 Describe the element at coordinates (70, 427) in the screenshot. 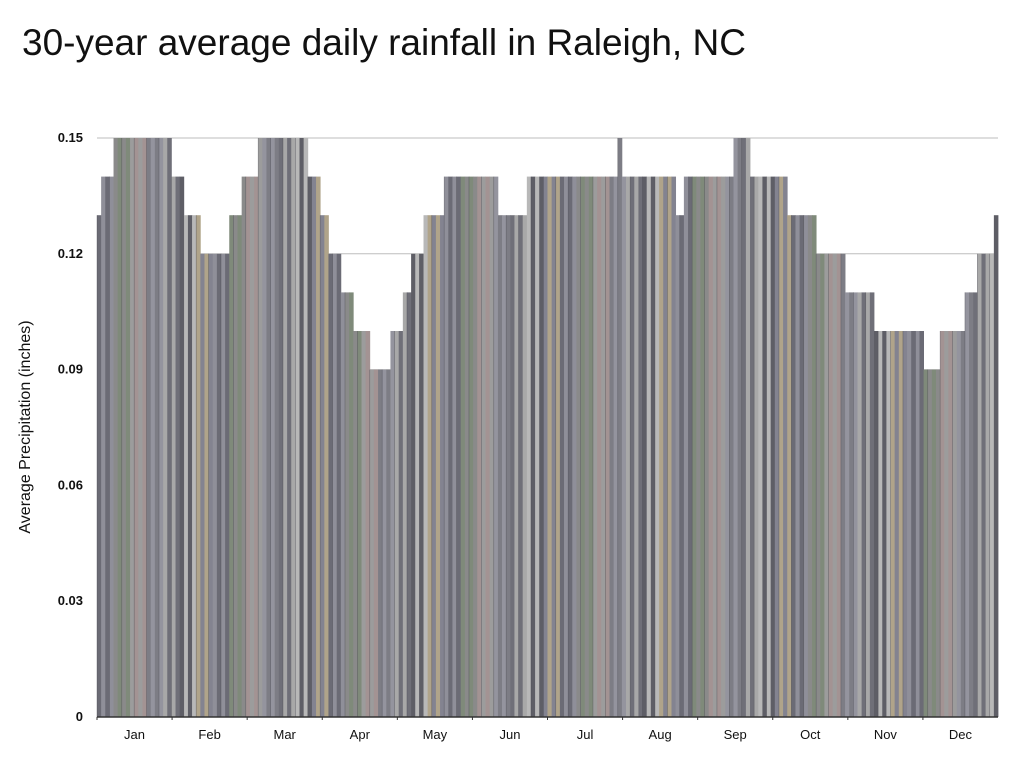

I see `y-tick-labels: 0 0.03 0.06 0.09 0.12 0.15` at that location.